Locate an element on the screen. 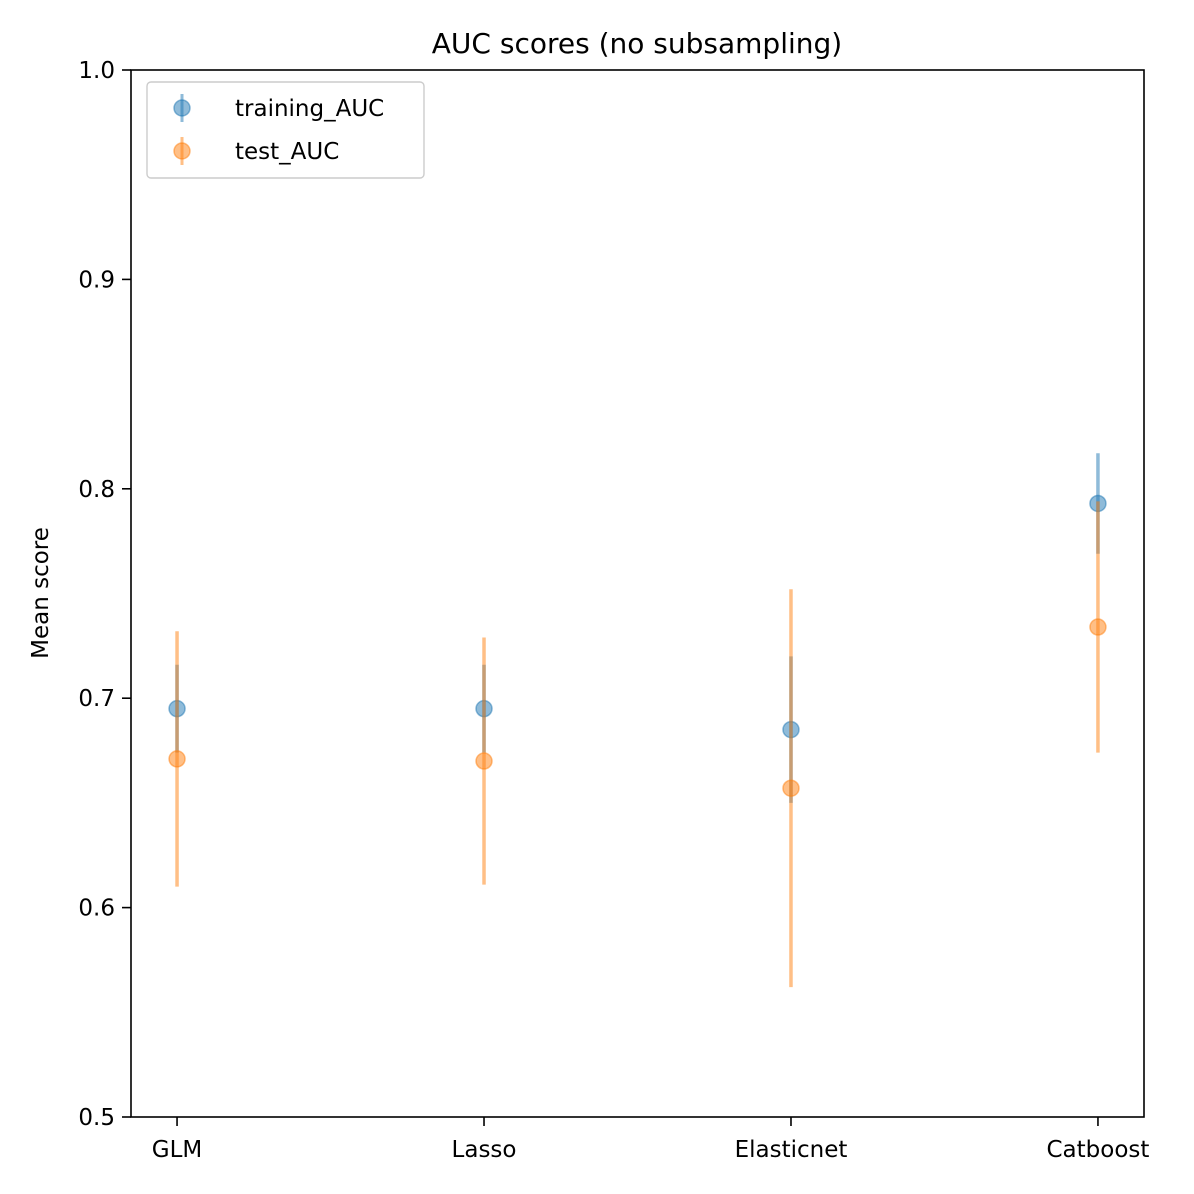  legend-label-test: test_AUC is located at coordinates (287, 152).